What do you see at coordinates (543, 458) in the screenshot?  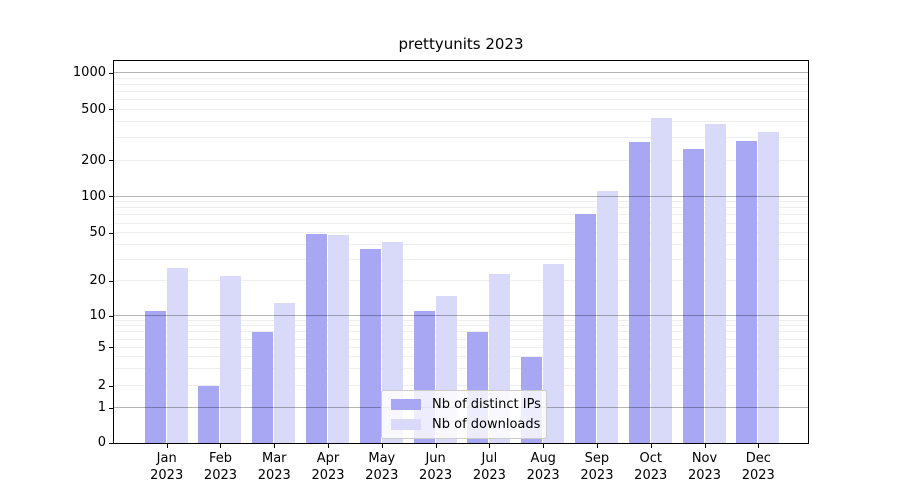 I see `x-tick-month: Aug` at bounding box center [543, 458].